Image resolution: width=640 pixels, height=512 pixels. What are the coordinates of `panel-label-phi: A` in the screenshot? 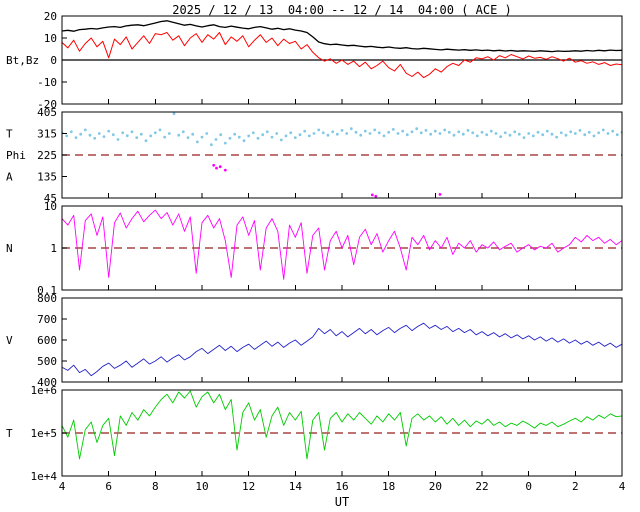 It's located at (9, 177).